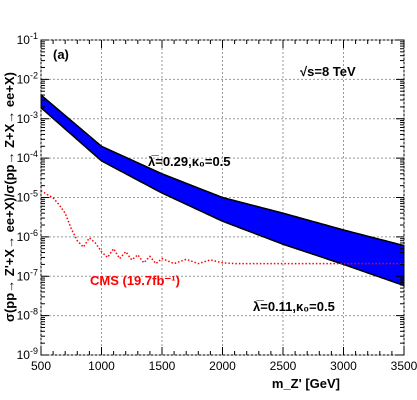  What do you see at coordinates (328, 71) in the screenshot?
I see `energy-label: √s=8 TeV` at bounding box center [328, 71].